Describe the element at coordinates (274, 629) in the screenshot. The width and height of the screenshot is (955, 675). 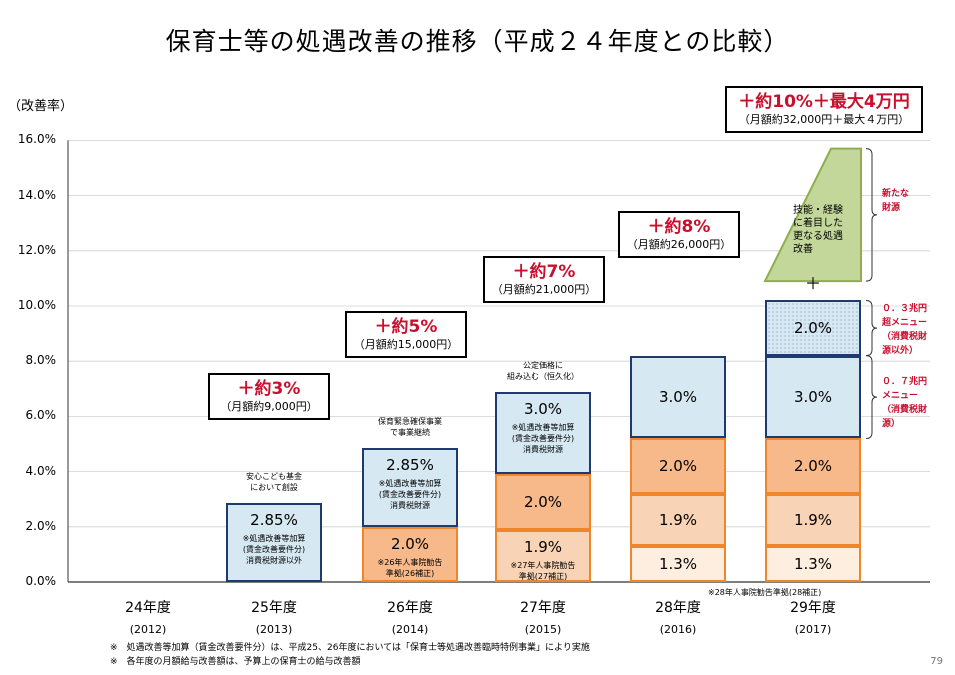
I see `category-year: (2013)` at that location.